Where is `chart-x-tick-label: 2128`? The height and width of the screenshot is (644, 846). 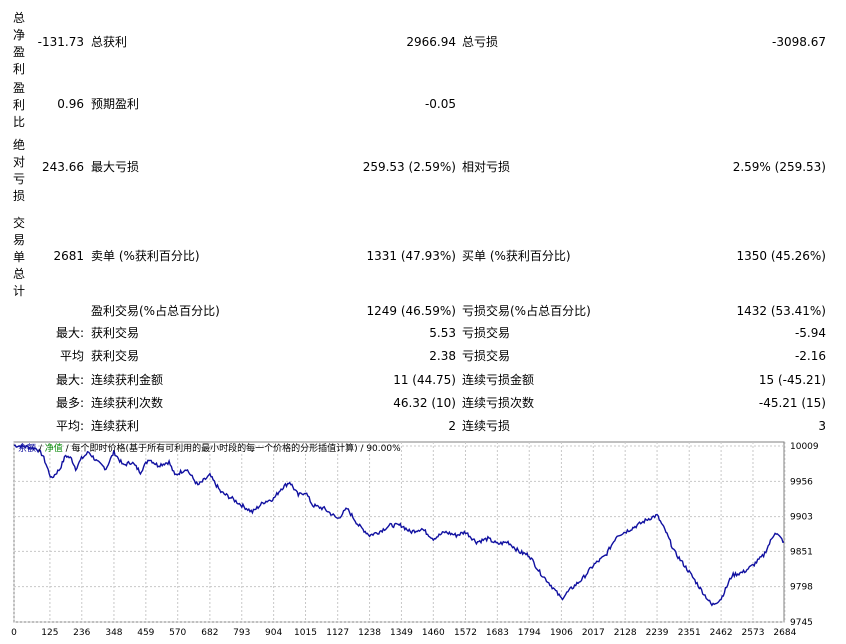
chart-x-tick-label: 2128 is located at coordinates (625, 633).